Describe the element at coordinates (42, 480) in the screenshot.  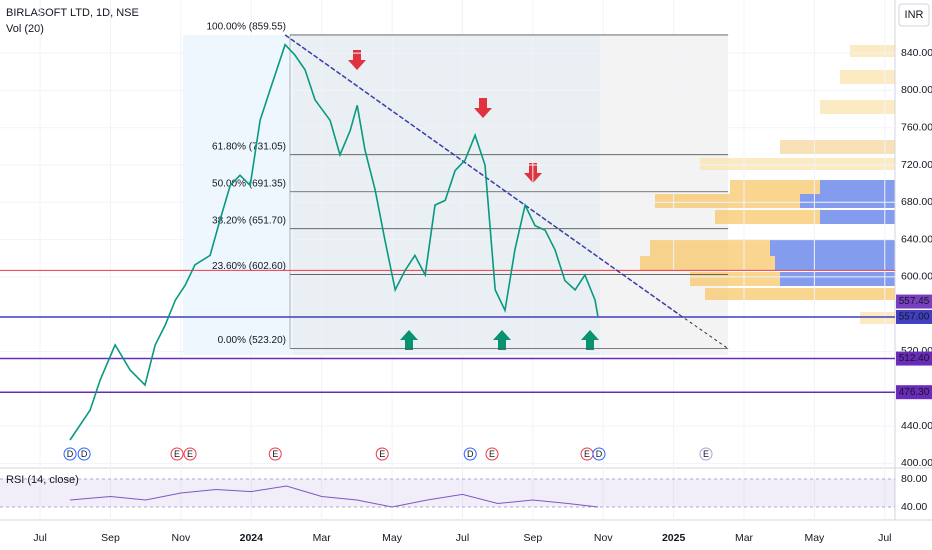
I see `rsi-label: RSI (14, close)` at that location.